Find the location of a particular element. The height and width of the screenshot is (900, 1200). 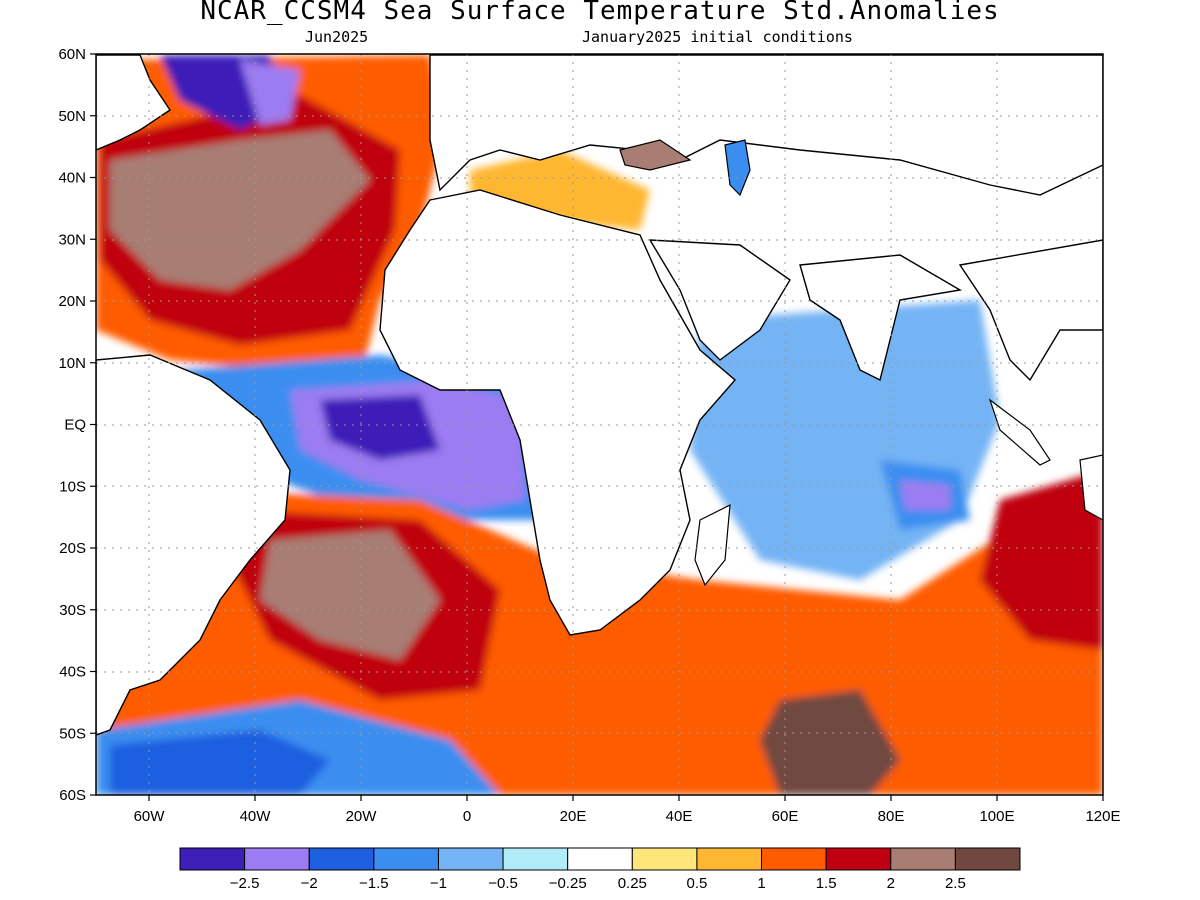

lat-tick-label: 40N is located at coordinates (72, 178).